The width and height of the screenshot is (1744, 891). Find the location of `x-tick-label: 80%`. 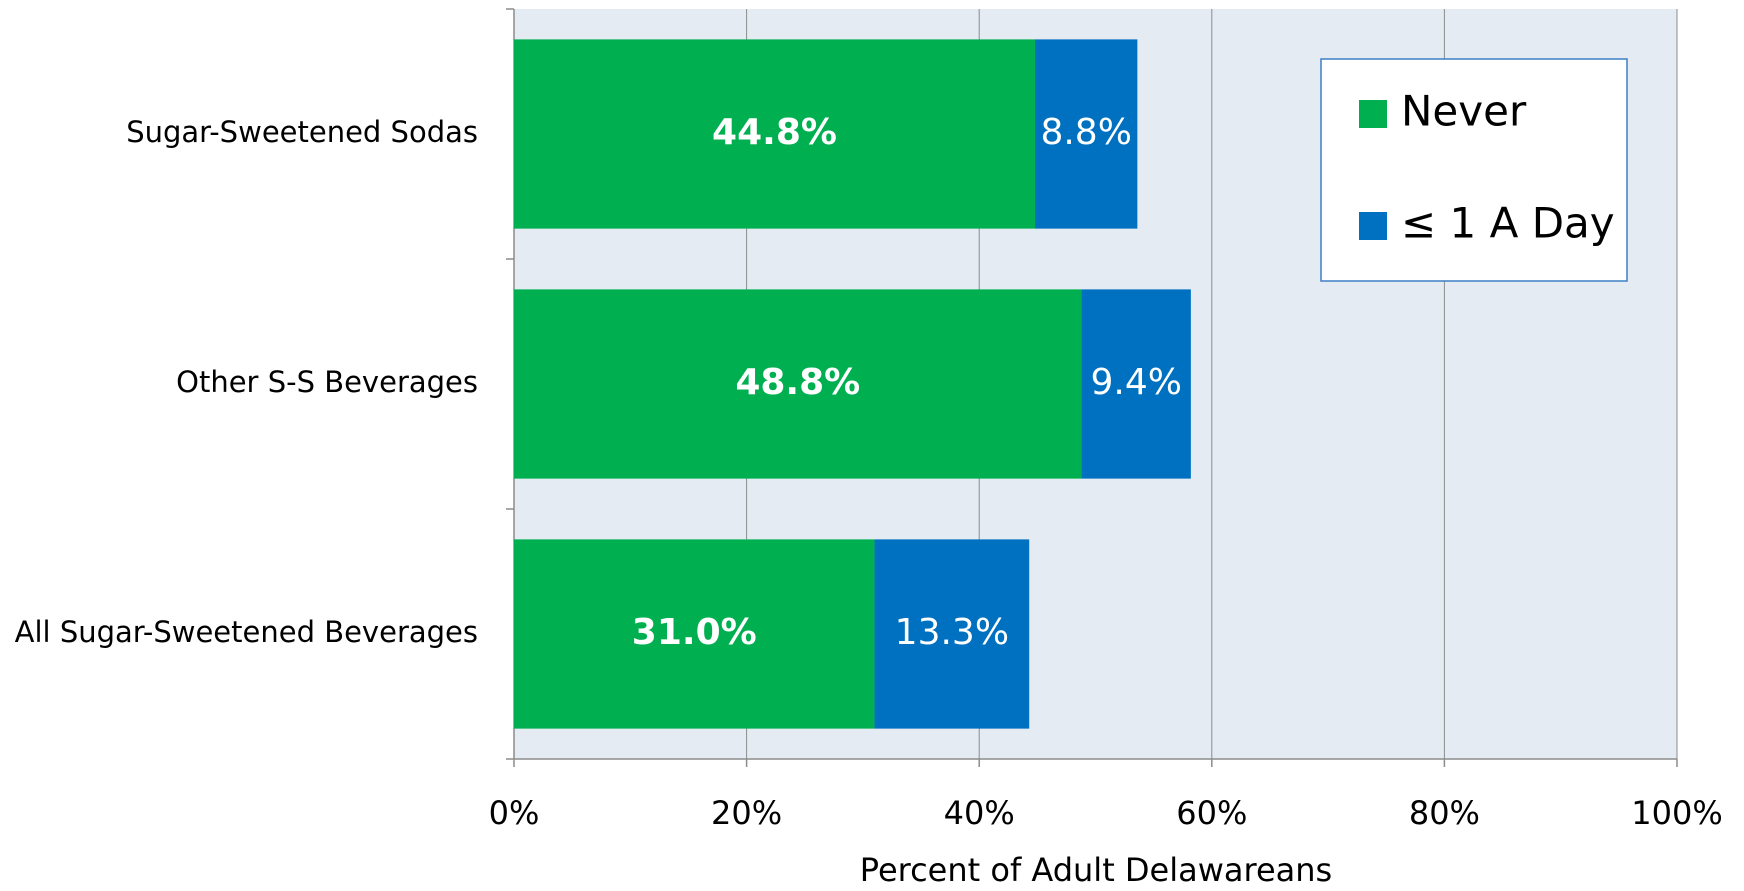

x-tick-label: 80% is located at coordinates (1444, 813).